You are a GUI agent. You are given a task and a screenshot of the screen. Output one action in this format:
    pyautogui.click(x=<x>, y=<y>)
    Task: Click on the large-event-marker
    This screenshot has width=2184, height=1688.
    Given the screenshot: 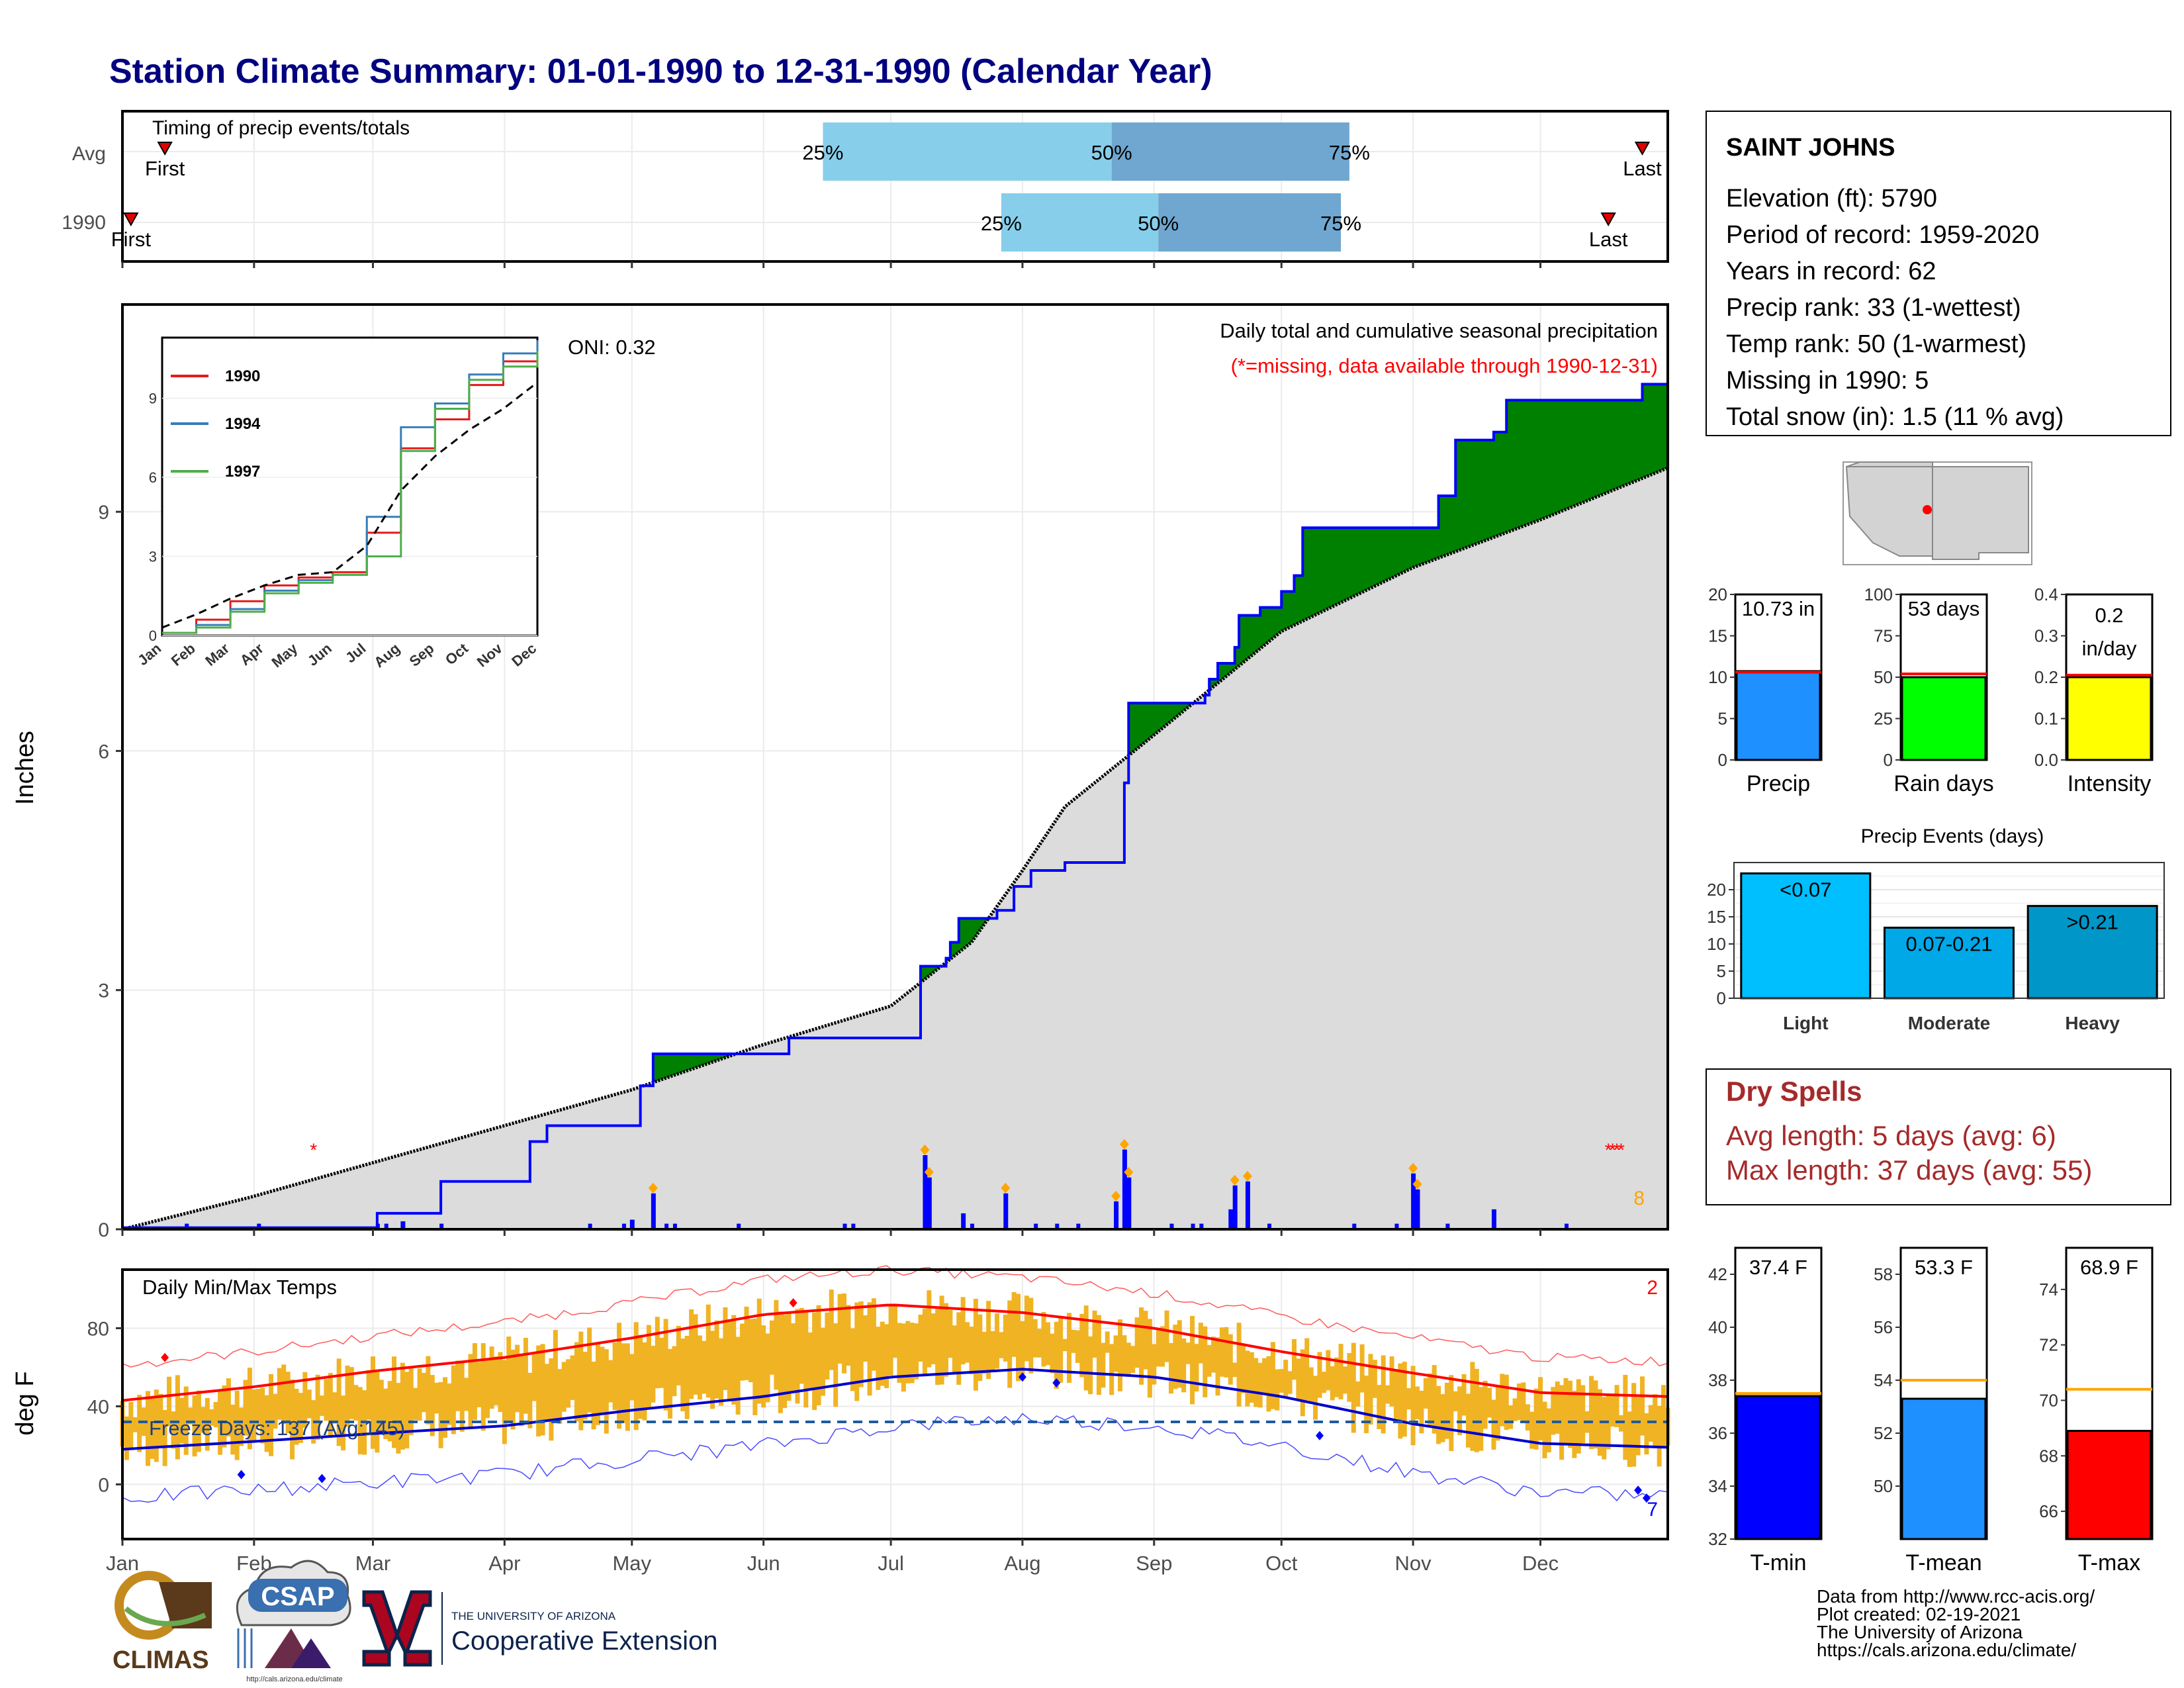 What is the action you would take?
    pyautogui.click(x=1413, y=1168)
    